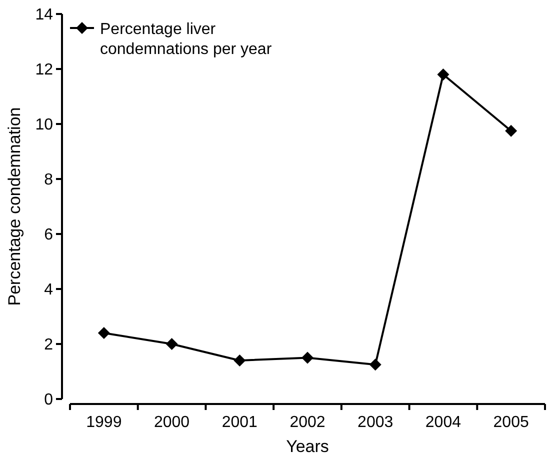 This screenshot has height=462, width=553. I want to click on y-tick-label: 2, so click(49, 345).